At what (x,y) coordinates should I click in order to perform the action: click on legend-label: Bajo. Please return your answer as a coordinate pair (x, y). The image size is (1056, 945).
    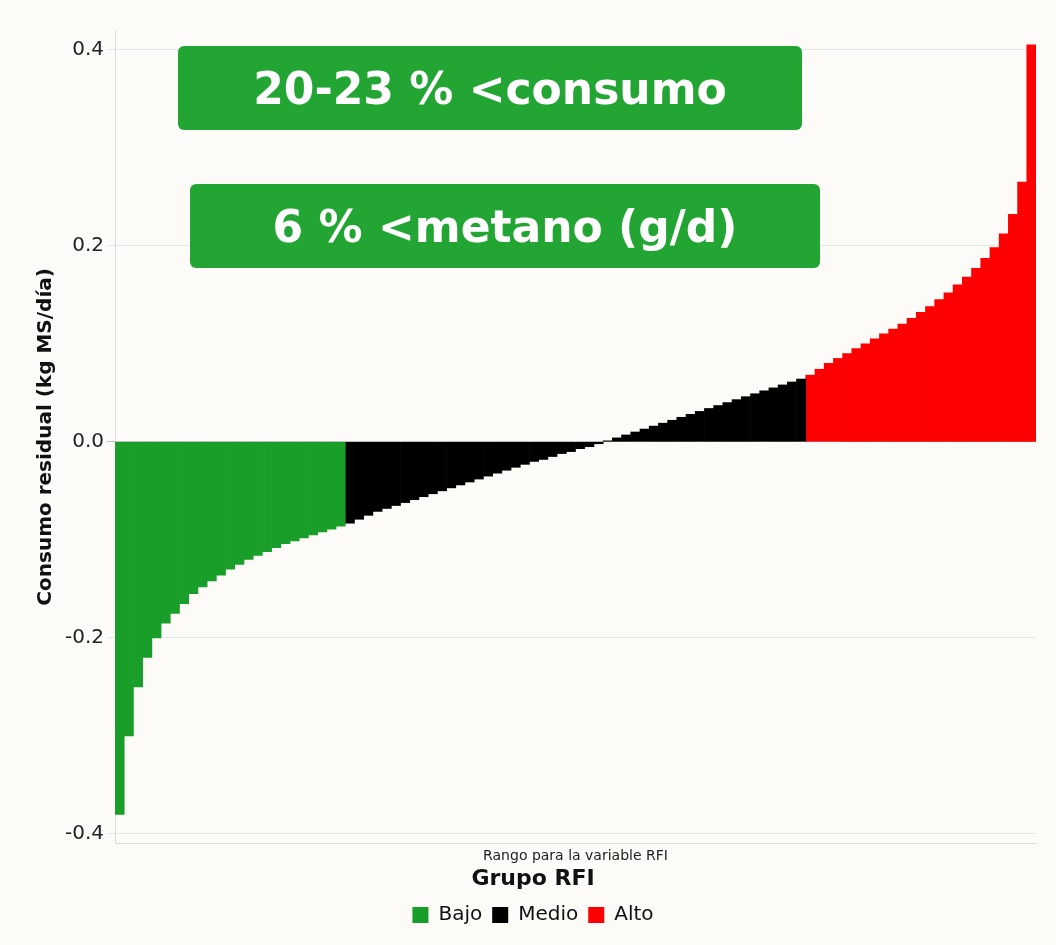
    Looking at the image, I should click on (460, 913).